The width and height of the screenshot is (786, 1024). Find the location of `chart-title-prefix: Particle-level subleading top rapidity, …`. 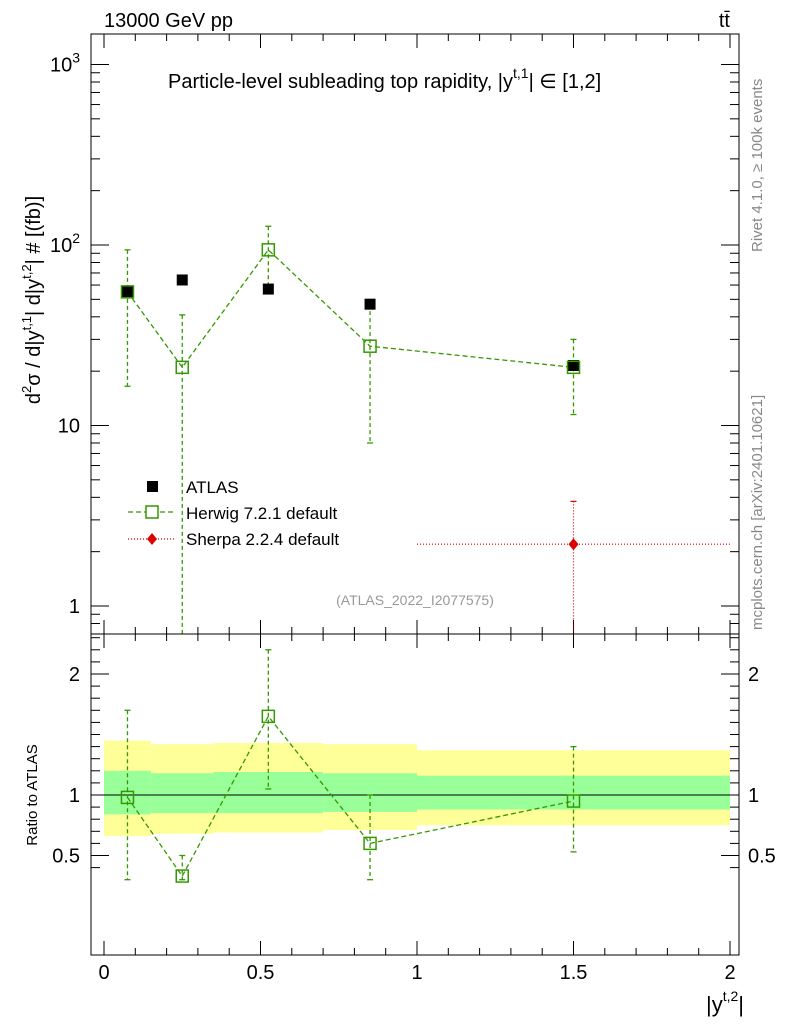

chart-title-prefix: Particle-level subleading top rapidity, … is located at coordinates (340, 82).